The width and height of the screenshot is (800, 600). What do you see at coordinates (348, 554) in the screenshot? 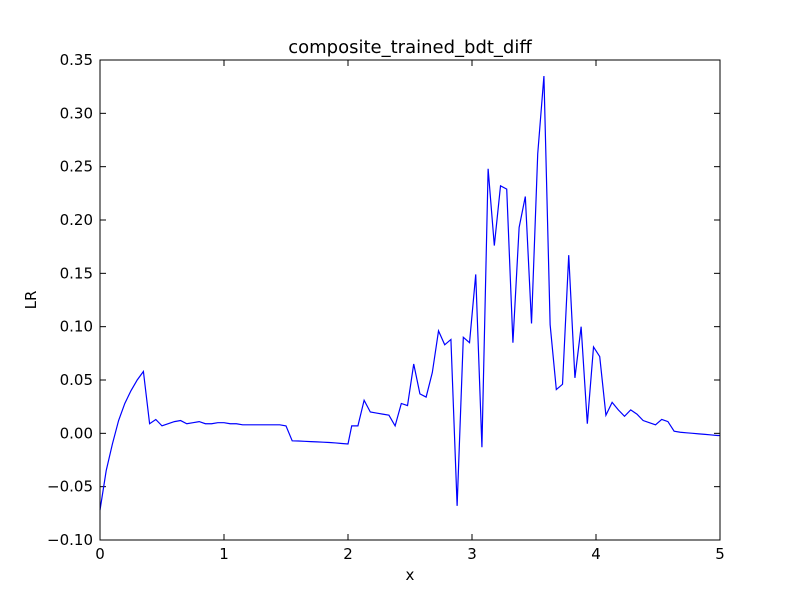
I see `x-tick-label: 2` at bounding box center [348, 554].